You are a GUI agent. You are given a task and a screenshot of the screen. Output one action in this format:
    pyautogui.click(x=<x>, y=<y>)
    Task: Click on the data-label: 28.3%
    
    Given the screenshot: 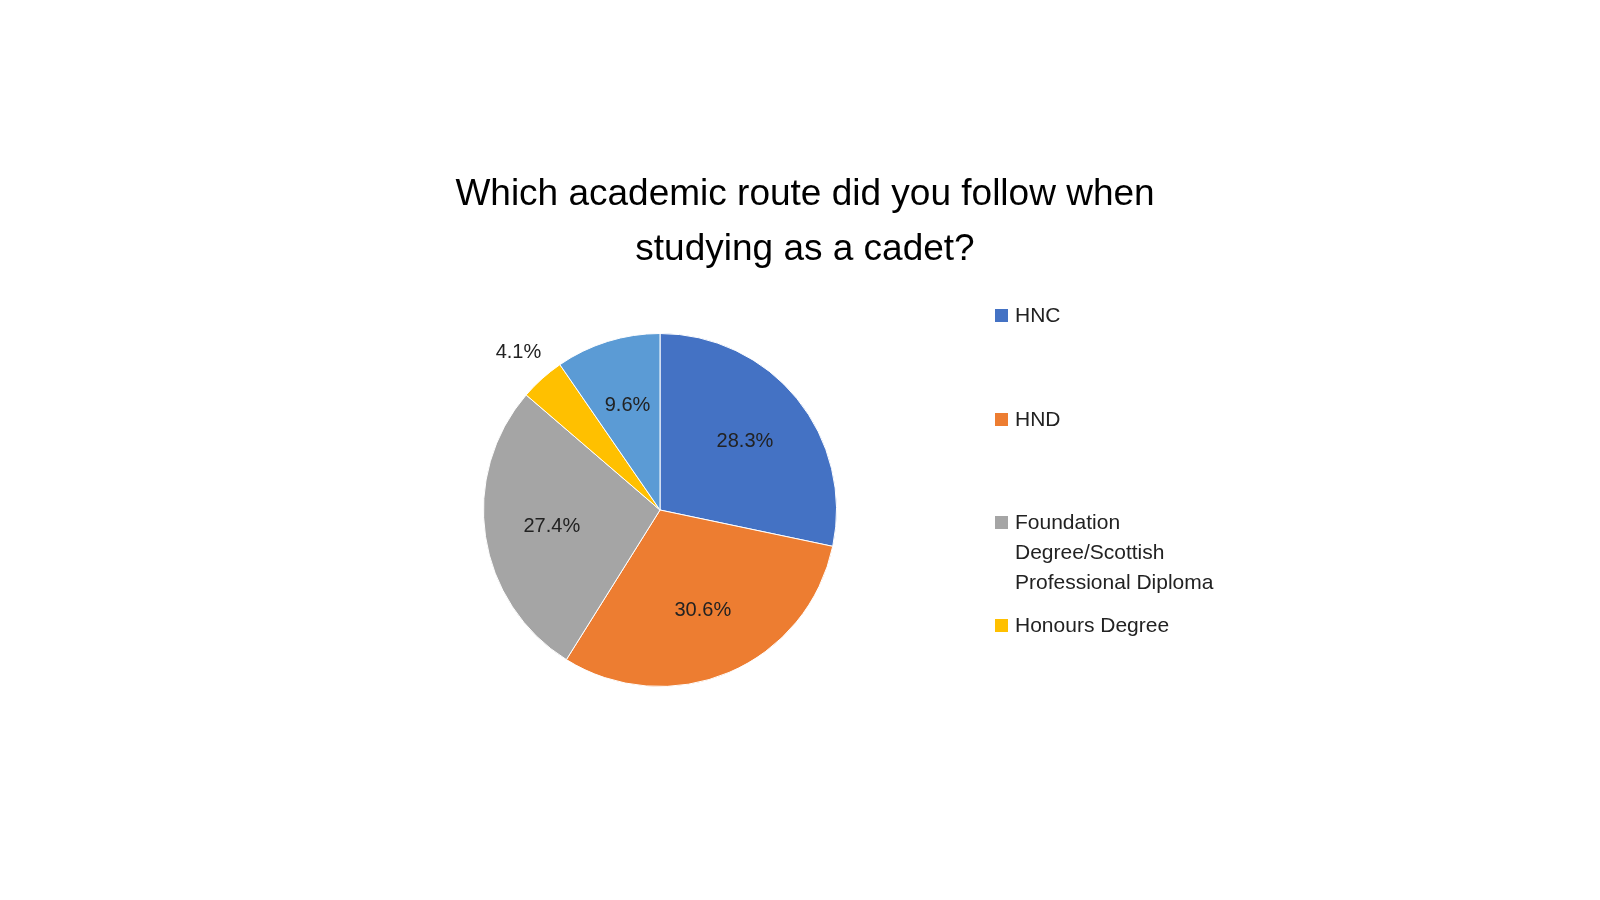 What is the action you would take?
    pyautogui.click(x=745, y=439)
    